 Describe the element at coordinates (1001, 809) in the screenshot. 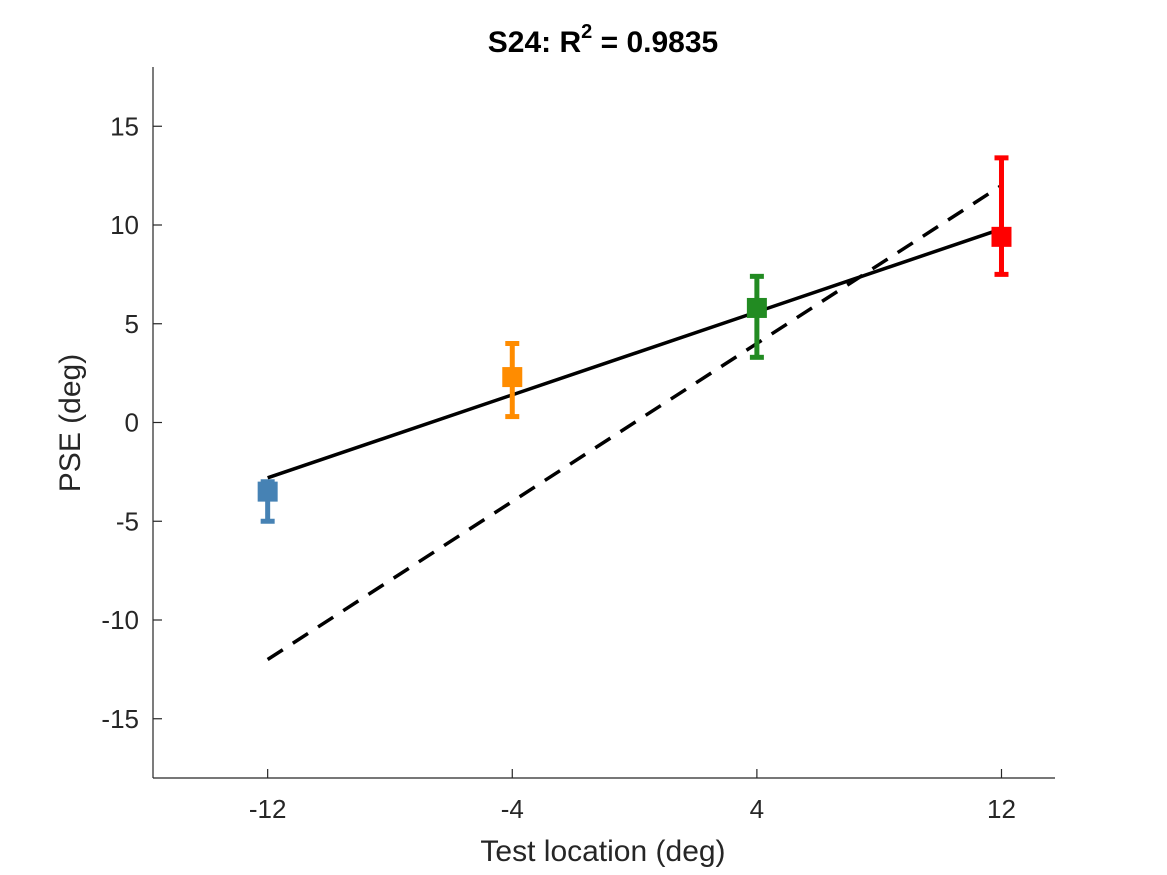

I see `x-tick-label: 12` at that location.